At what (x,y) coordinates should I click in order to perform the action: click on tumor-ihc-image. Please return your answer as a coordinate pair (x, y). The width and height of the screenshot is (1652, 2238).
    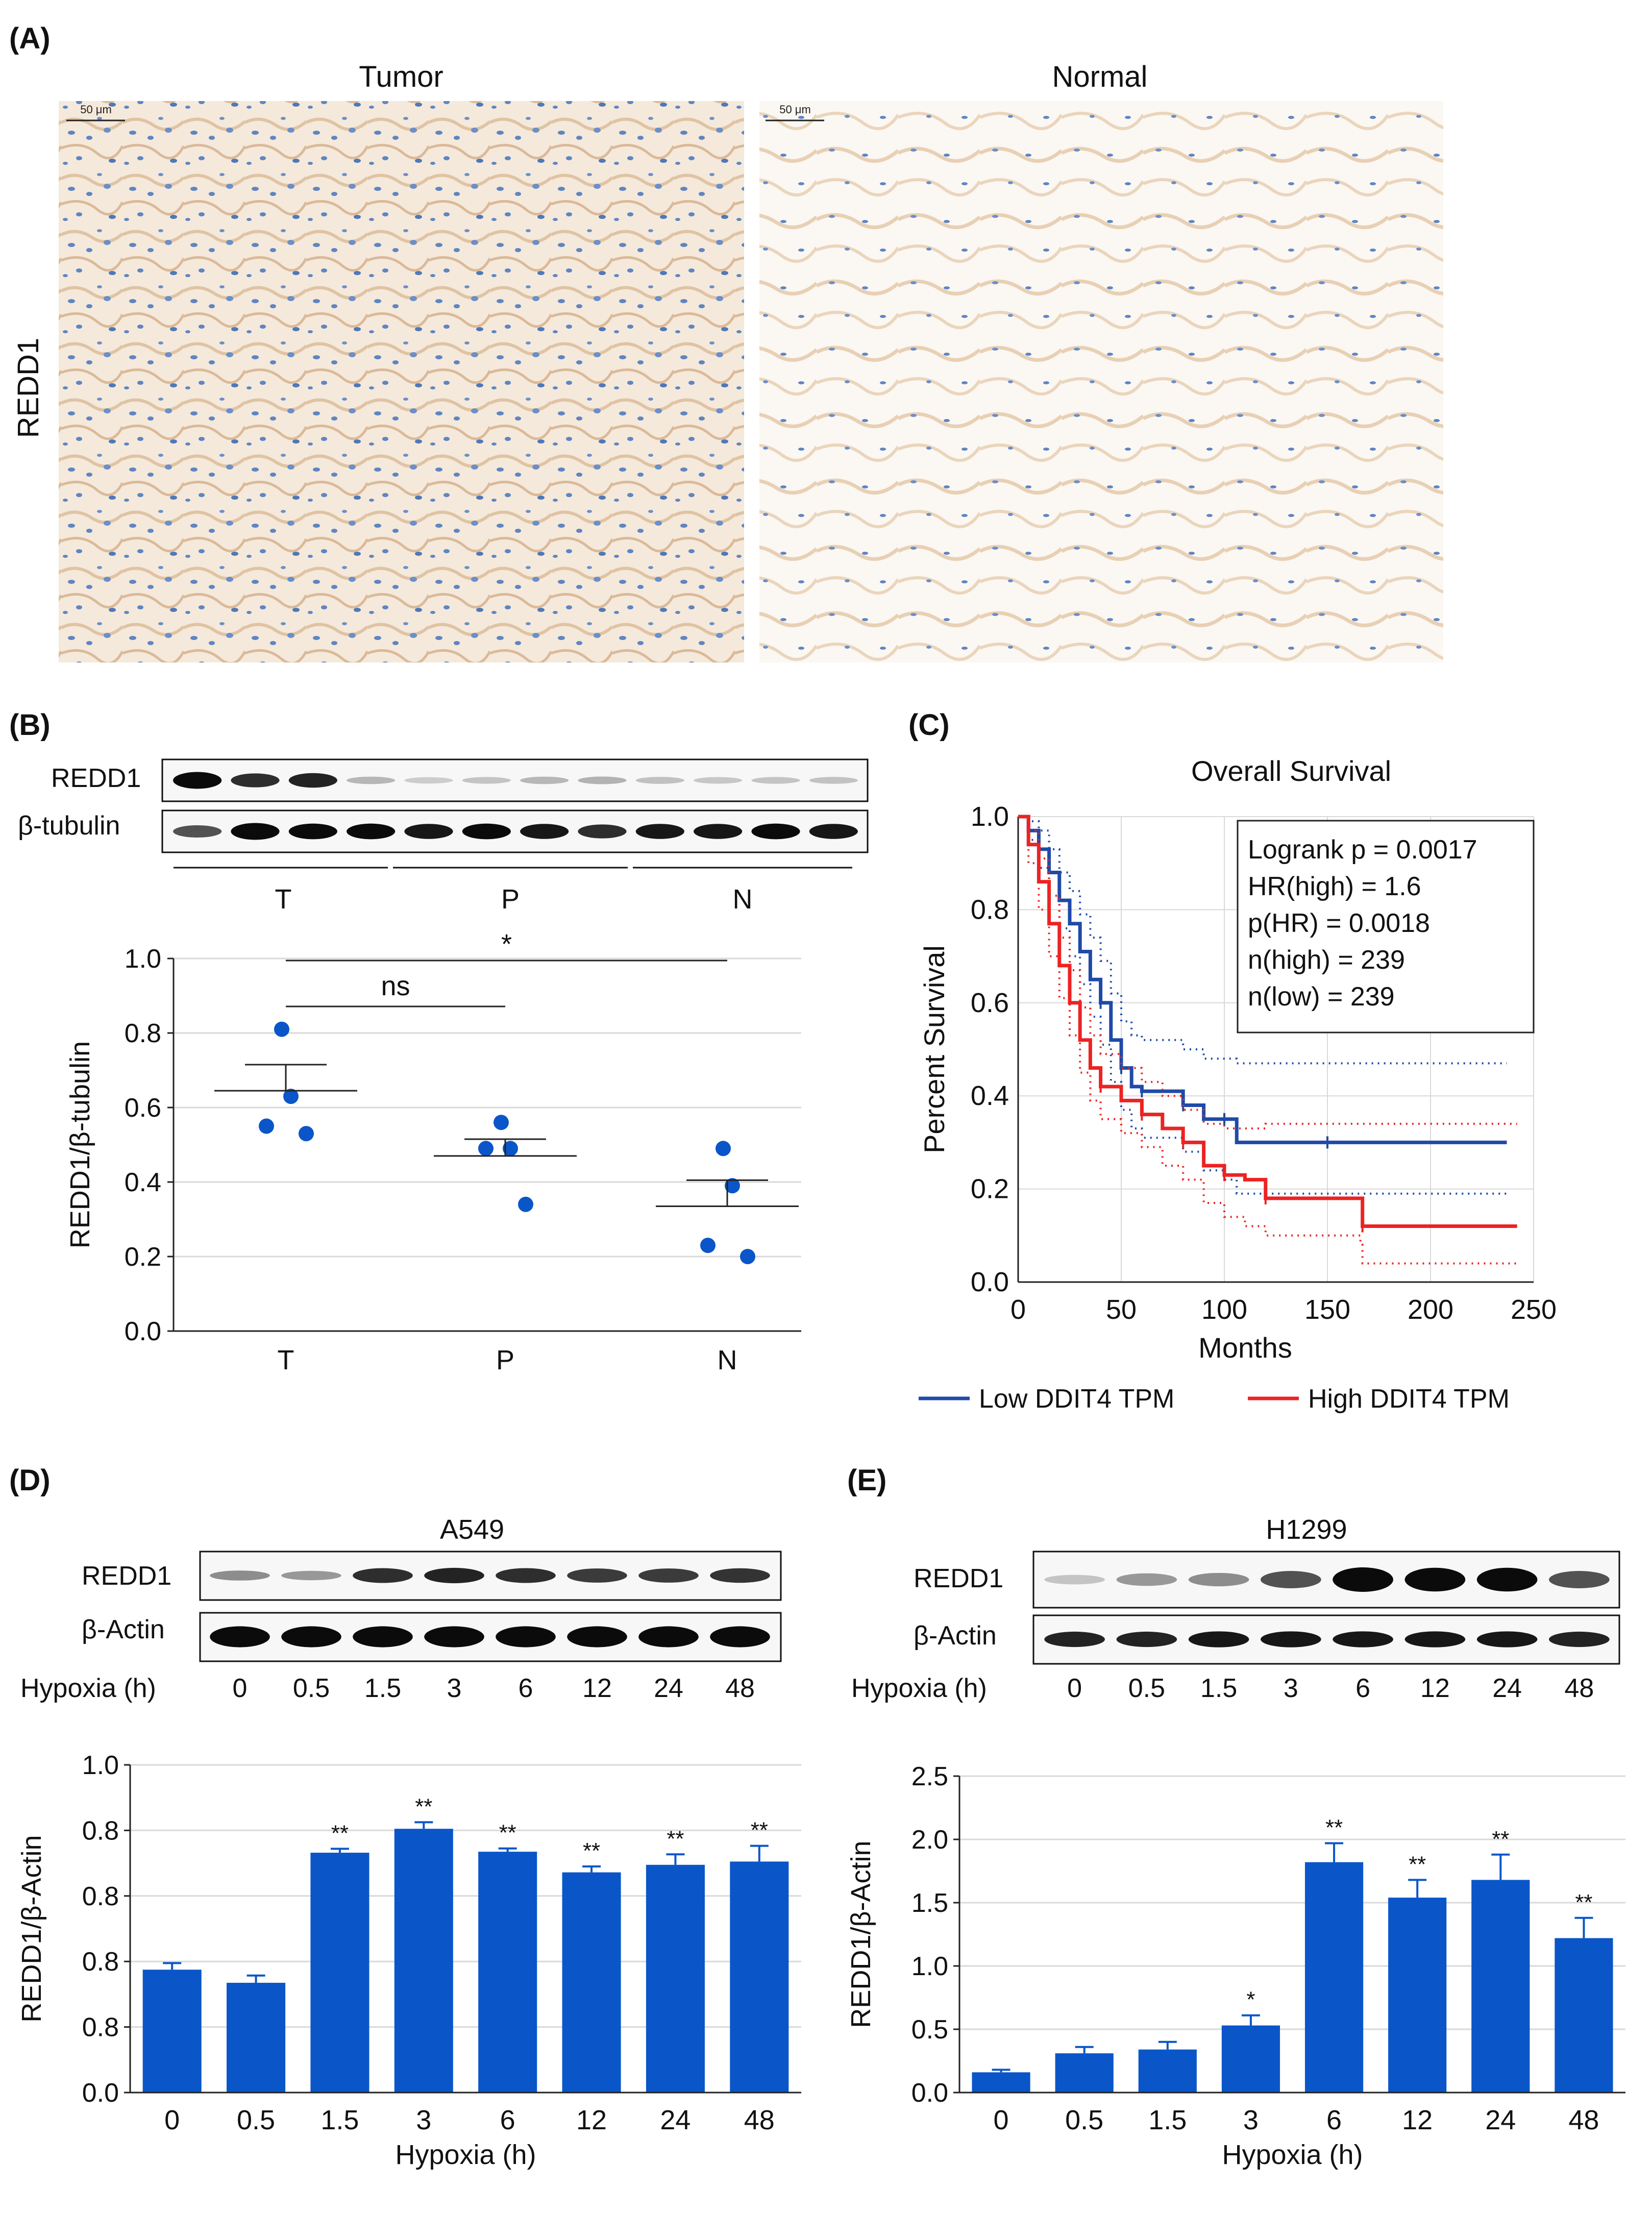
    Looking at the image, I should click on (401, 381).